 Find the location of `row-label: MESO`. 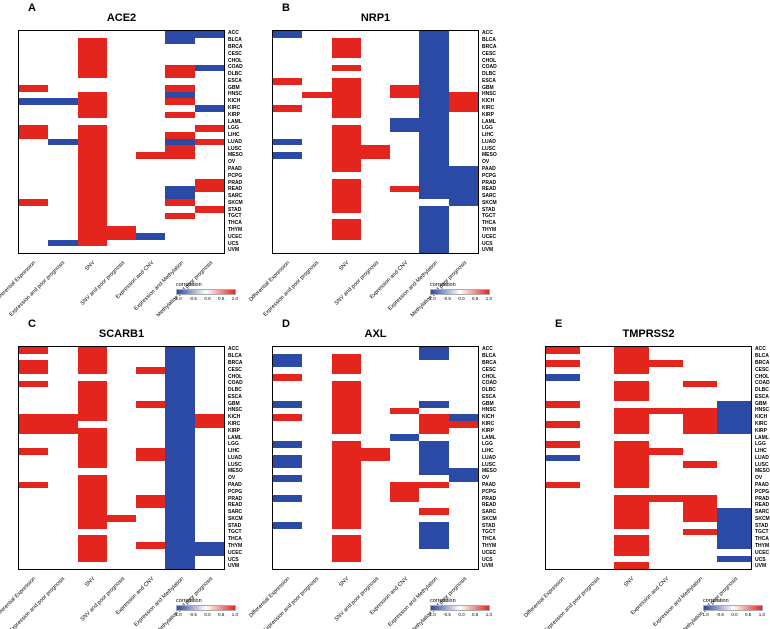

row-label: MESO is located at coordinates (489, 155).